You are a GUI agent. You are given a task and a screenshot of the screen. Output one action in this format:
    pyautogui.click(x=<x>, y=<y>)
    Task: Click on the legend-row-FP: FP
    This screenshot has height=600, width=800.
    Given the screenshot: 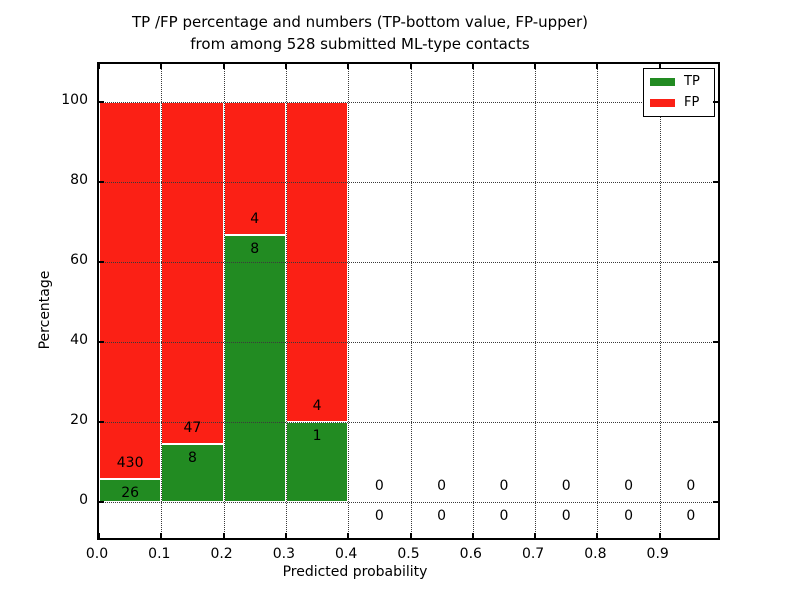 What is the action you would take?
    pyautogui.click(x=678, y=103)
    